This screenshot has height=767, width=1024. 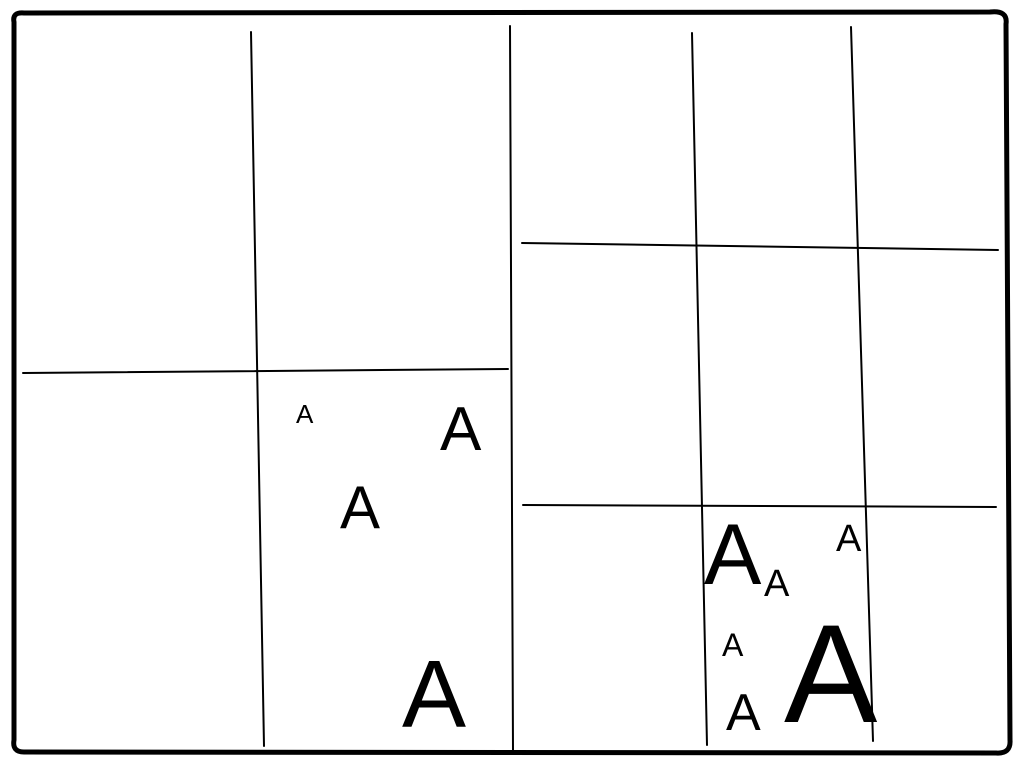 I want to click on panel-divider, so click(x=511, y=389).